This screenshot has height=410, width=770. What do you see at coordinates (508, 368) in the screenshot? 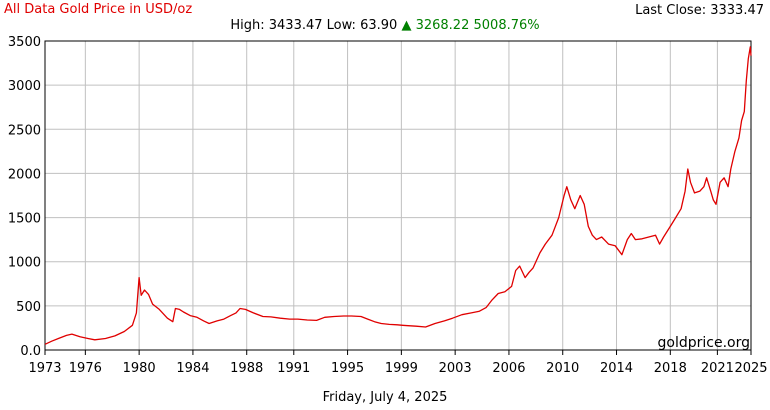
I see `x-tick-label: 2006` at bounding box center [508, 368].